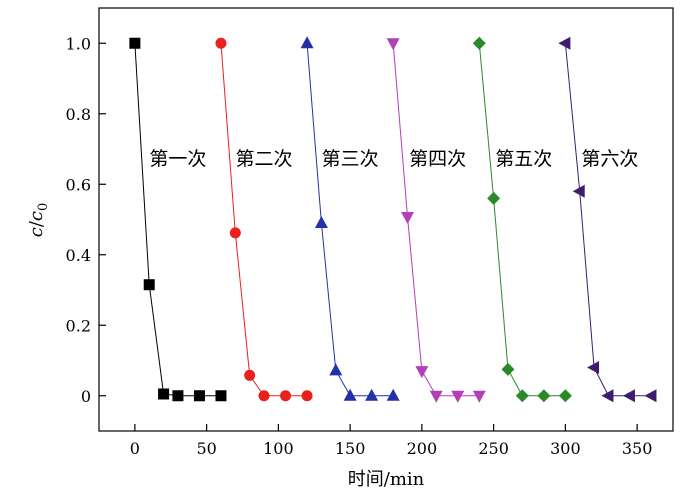 This screenshot has width=700, height=498. Describe the element at coordinates (78, 184) in the screenshot. I see `y-tick-label: 0.6` at that location.